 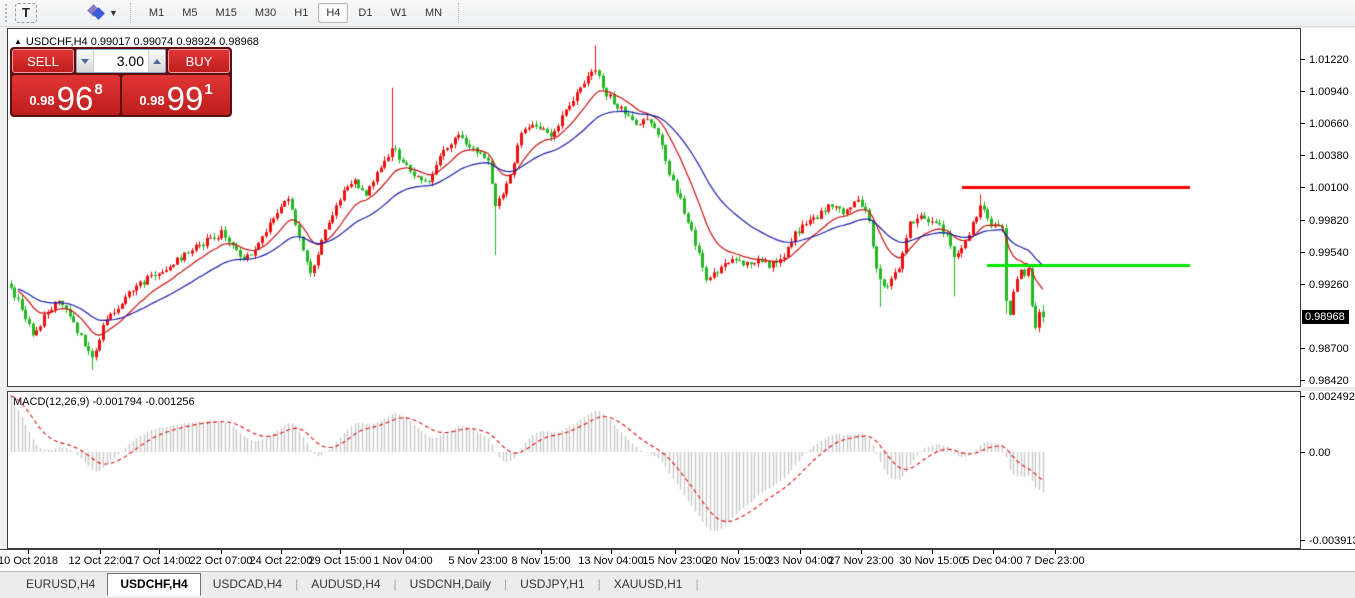 I want to click on timeframe-toolbar: M1 M5 M15 M30 H1 H4 D1 W1 MN, so click(x=295, y=13).